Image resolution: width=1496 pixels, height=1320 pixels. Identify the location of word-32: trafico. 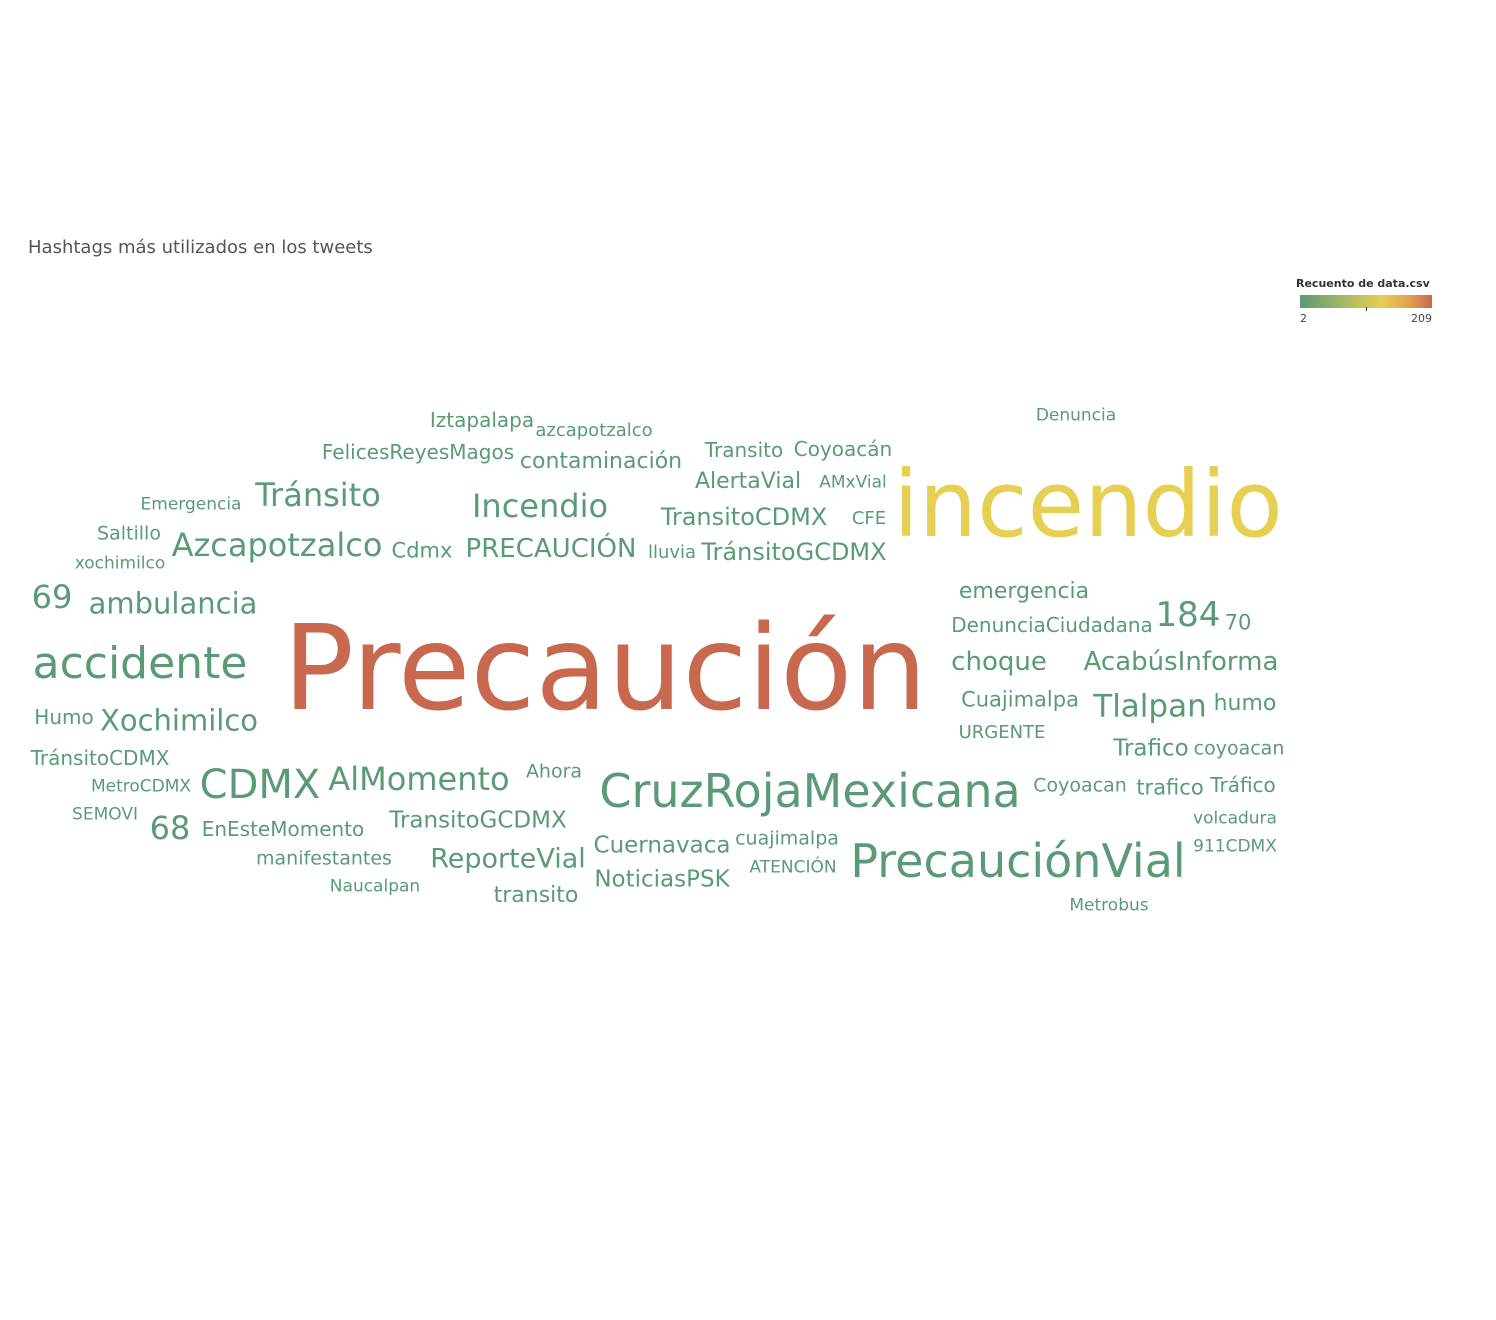
(1170, 787).